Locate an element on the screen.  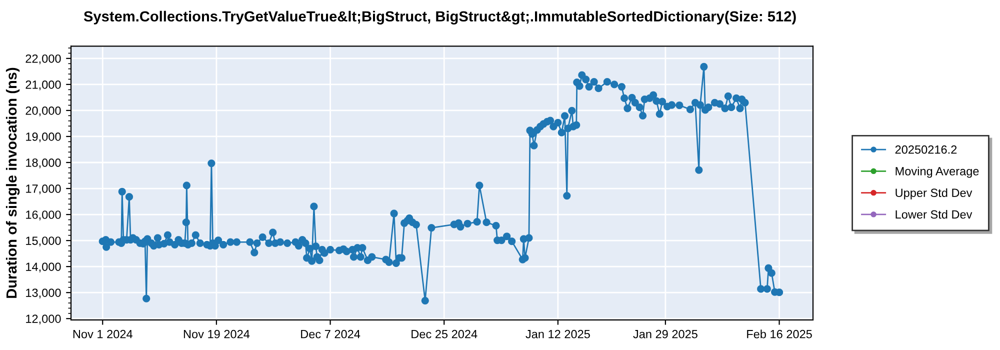
chart-title: System.Collections.TryGetValueTrue&lt;BigStruct, BigStruct&gt;.ImmutableSortedDictionary(Size: 512) is located at coordinates (440, 17).